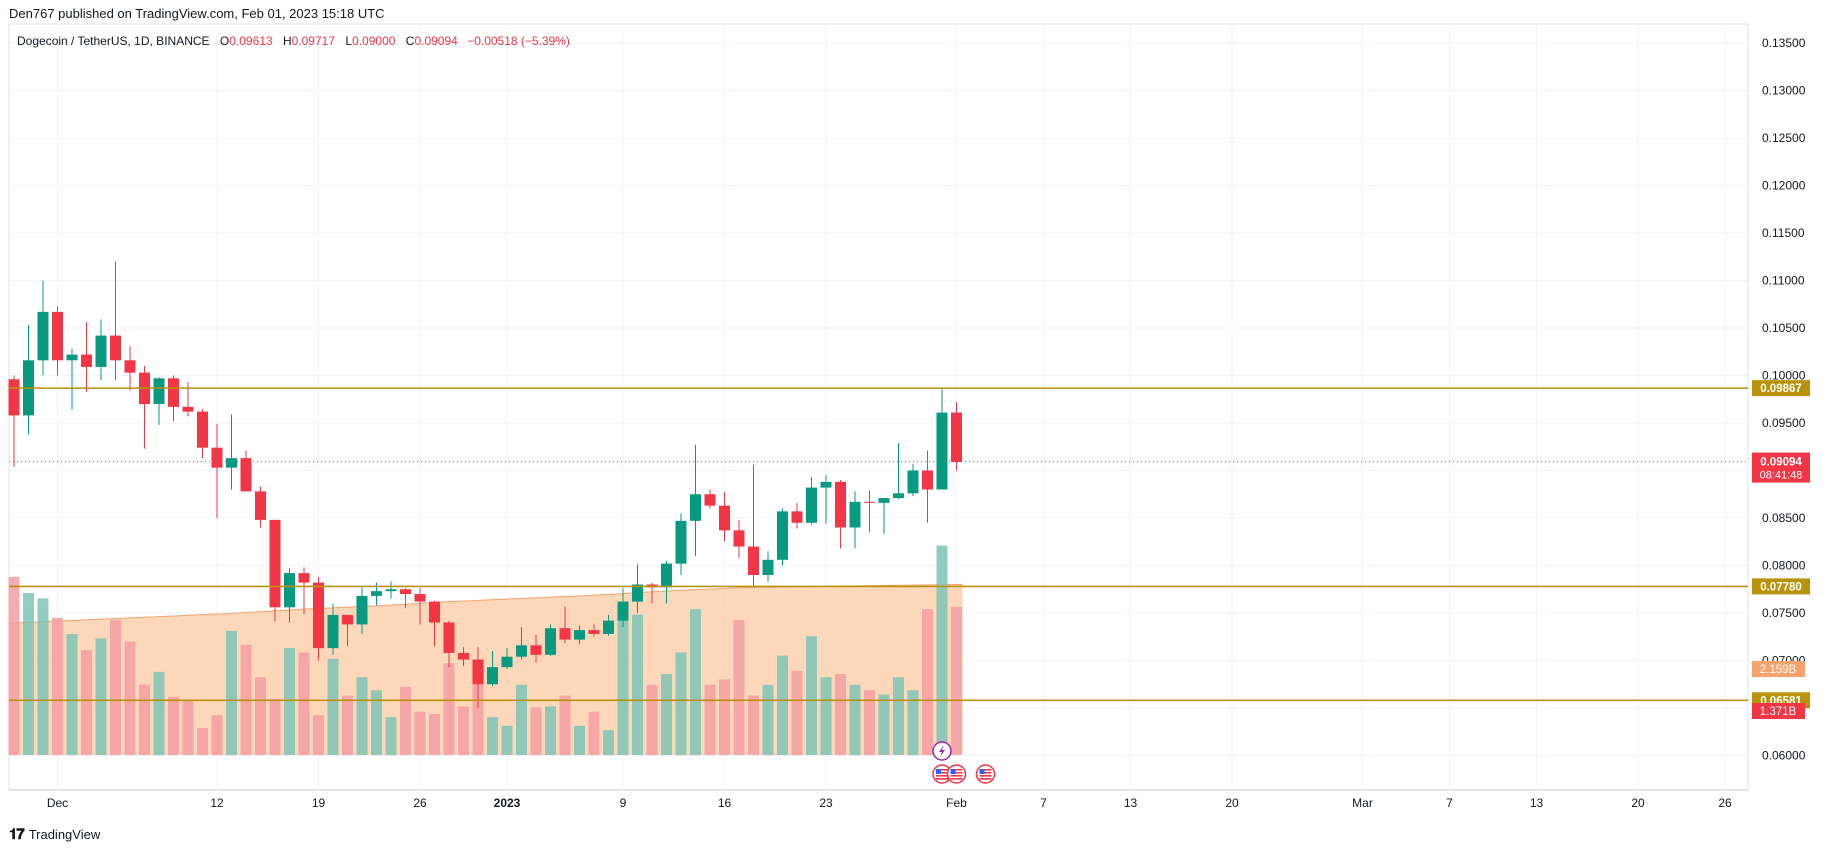 The width and height of the screenshot is (1829, 852). I want to click on volume-tag, so click(1778, 711).